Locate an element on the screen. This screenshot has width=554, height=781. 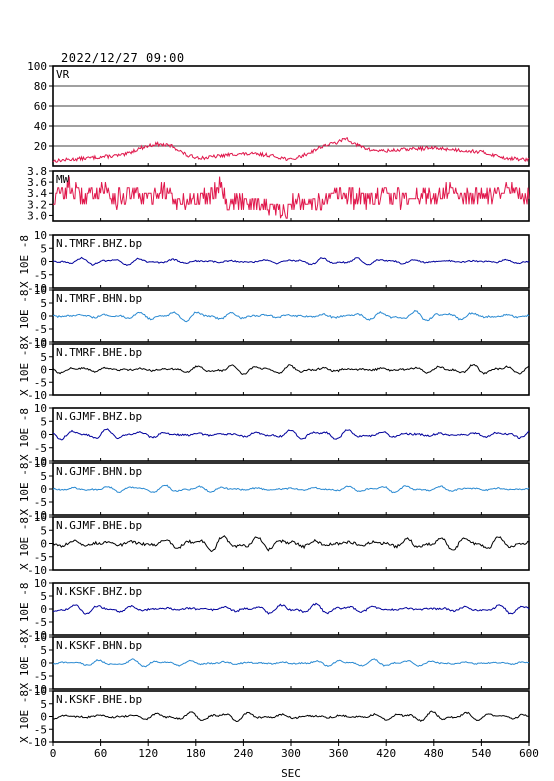
series-line-kskf_bhn is located at coordinates (291, 663).